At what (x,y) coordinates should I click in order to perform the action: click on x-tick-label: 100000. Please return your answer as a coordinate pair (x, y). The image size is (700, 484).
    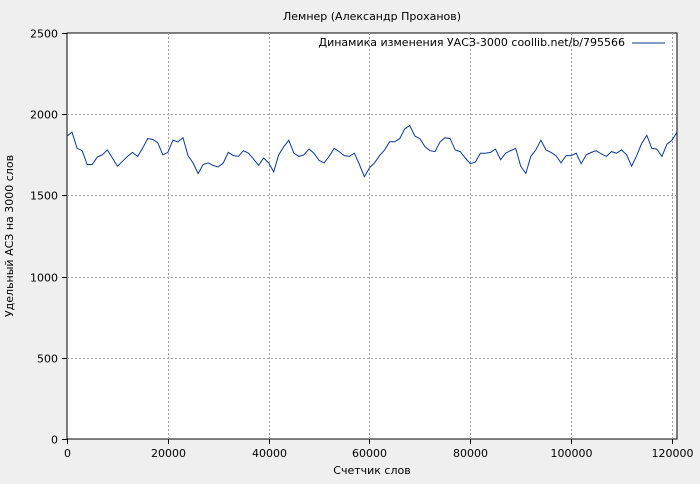
    Looking at the image, I should click on (572, 453).